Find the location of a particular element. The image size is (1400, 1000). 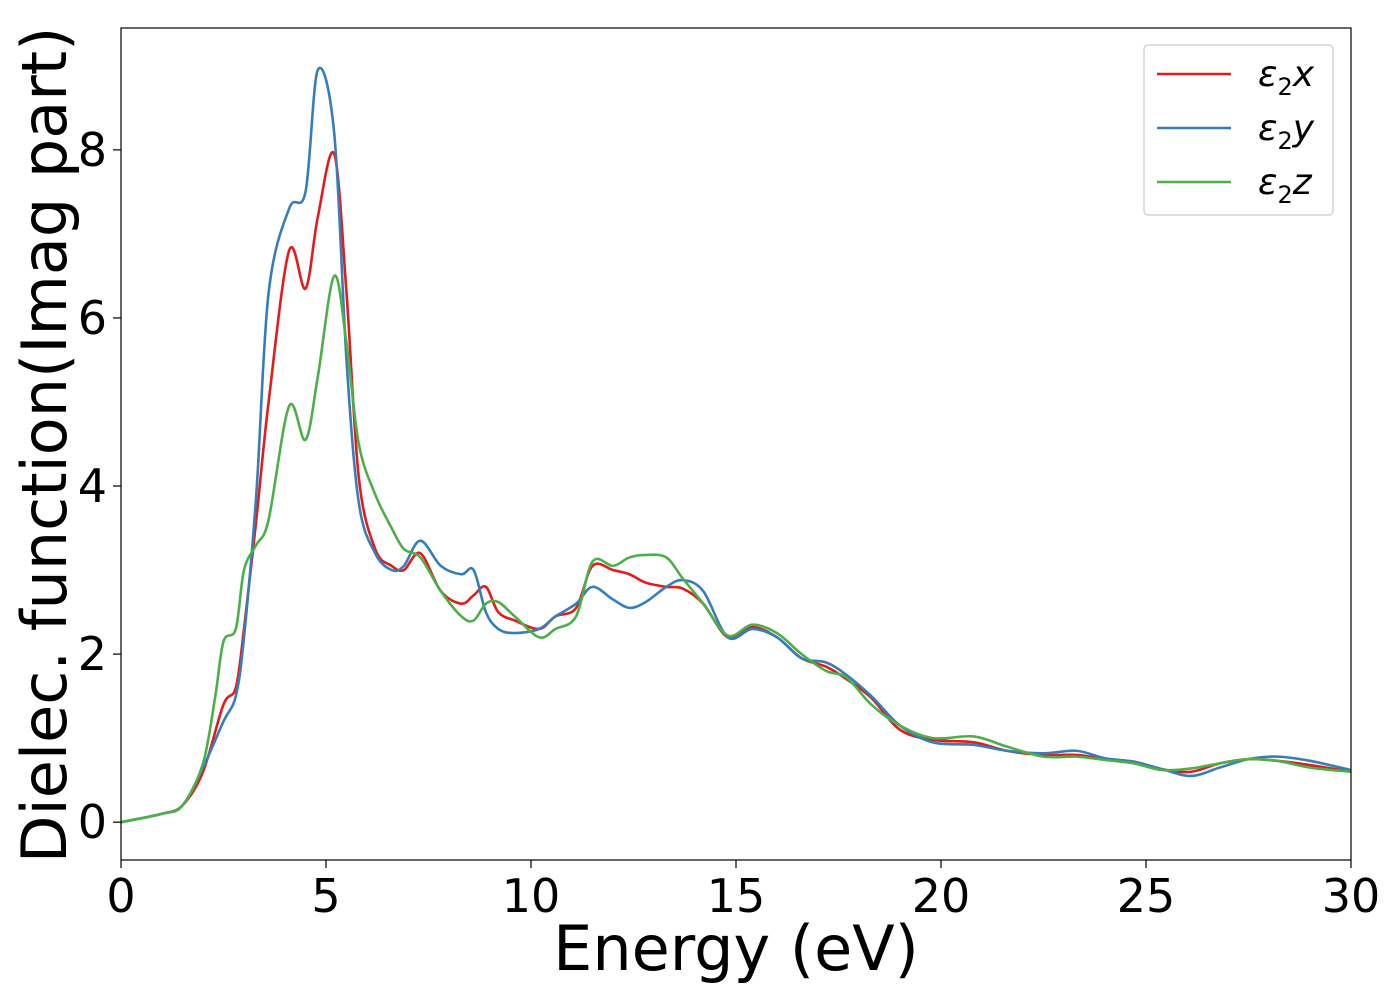

y-axis: 0 2 4 6 8 is located at coordinates (99, 486).